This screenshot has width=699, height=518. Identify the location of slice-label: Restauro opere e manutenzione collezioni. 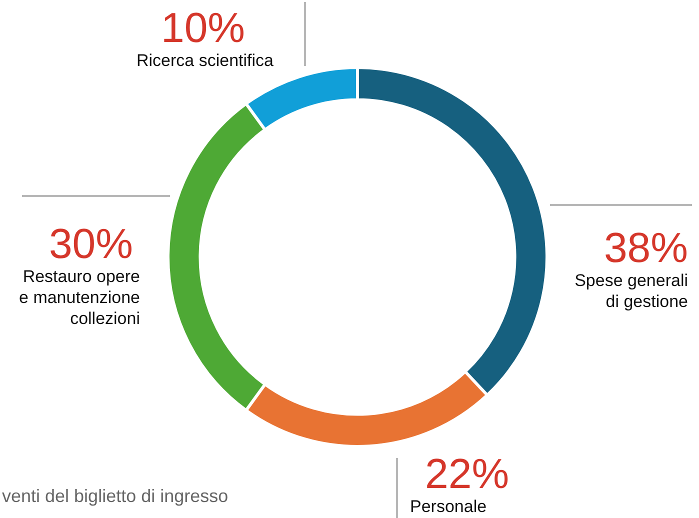
(79, 297).